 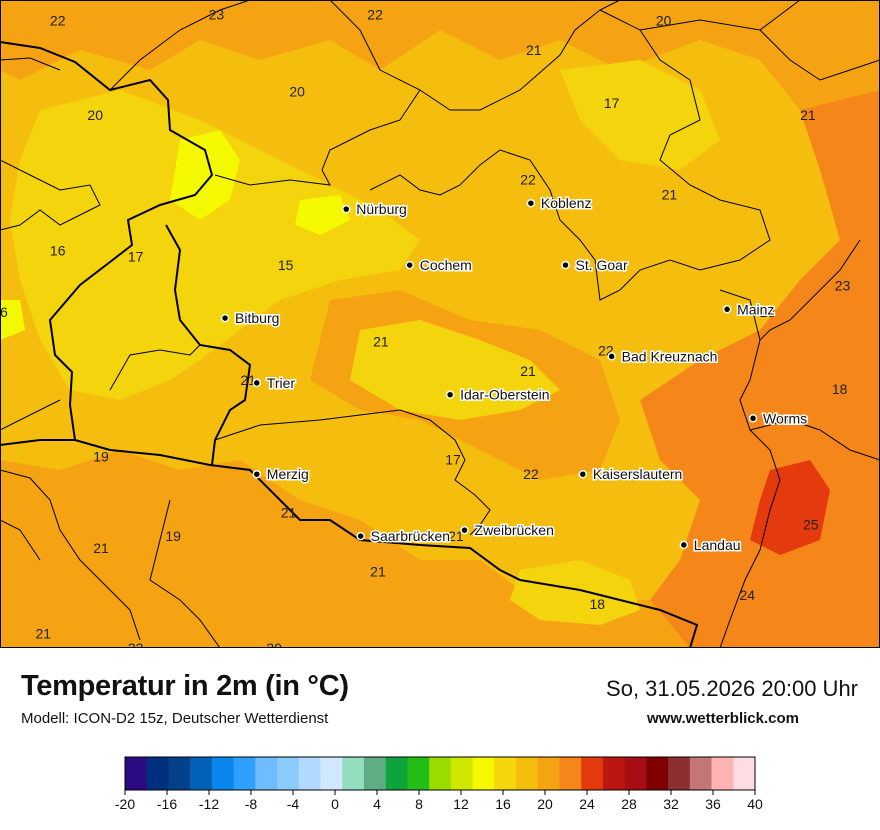 What do you see at coordinates (377, 804) in the screenshot?
I see `legend-tick-label: 4` at bounding box center [377, 804].